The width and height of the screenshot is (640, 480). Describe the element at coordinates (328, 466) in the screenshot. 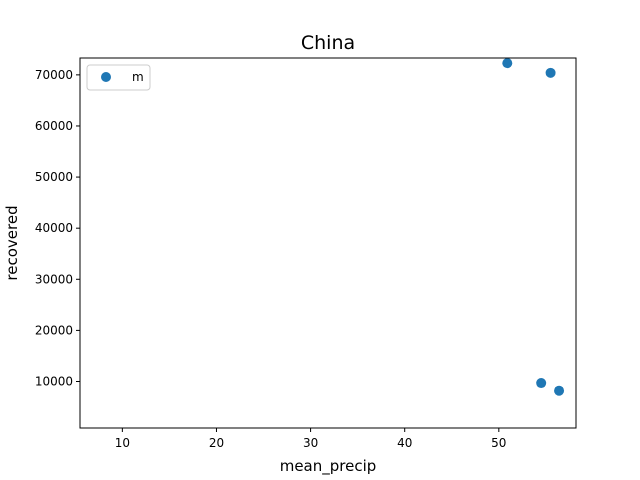

I see `x-axis-label: mean_precip` at that location.